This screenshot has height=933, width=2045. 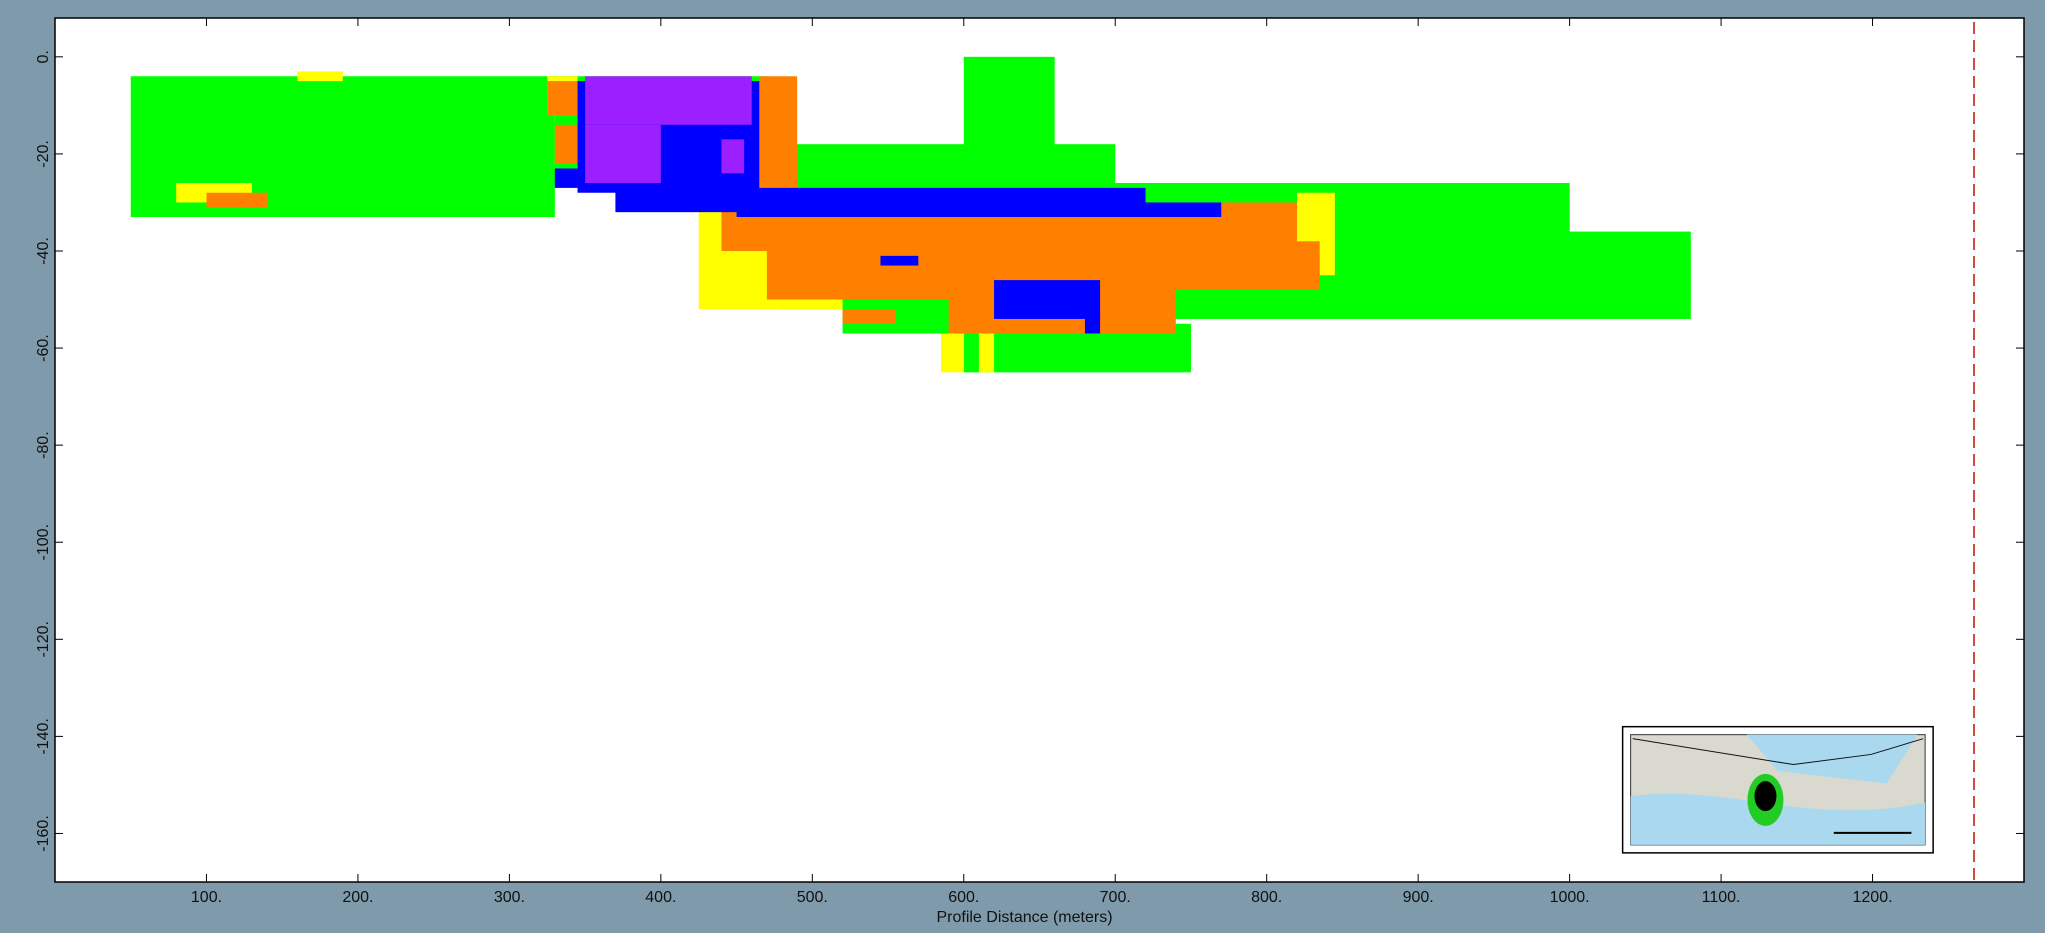 What do you see at coordinates (1009, 129) in the screenshot?
I see `heatmap-region-green` at bounding box center [1009, 129].